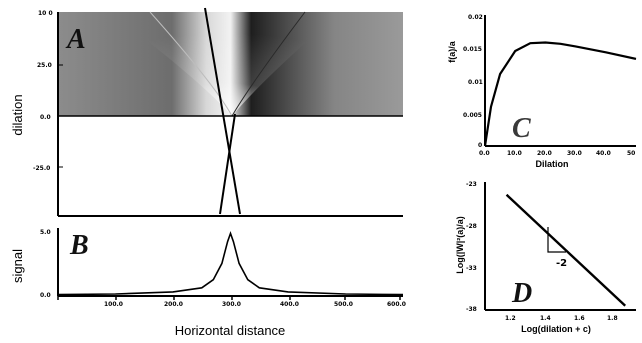  Describe the element at coordinates (472, 49) in the screenshot. I see `panel-c-ytick: 0.015` at that location.